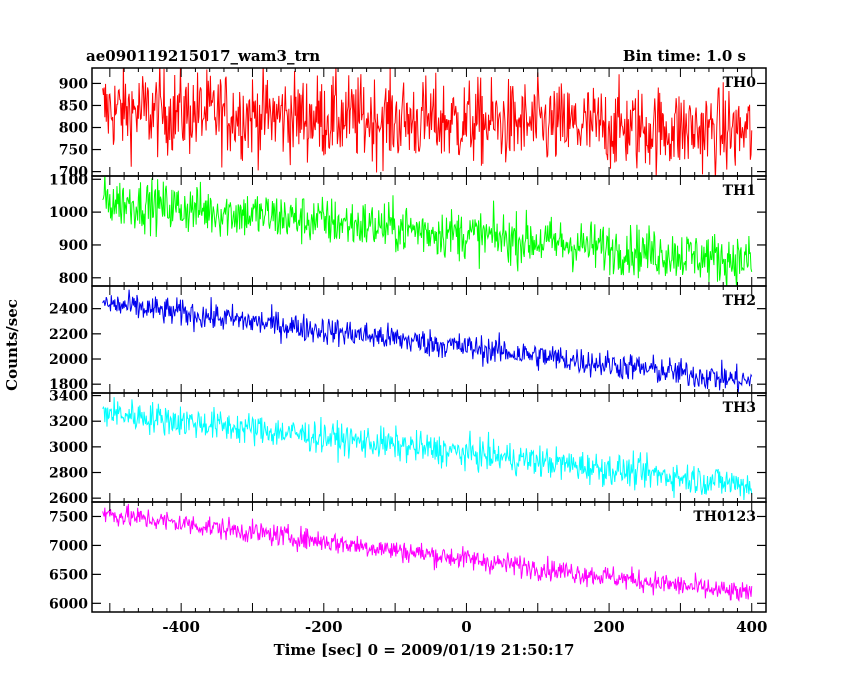 This screenshot has width=850, height=680. I want to click on panel-th2: 1800 2000 2200 2400 TH2, so click(408, 339).